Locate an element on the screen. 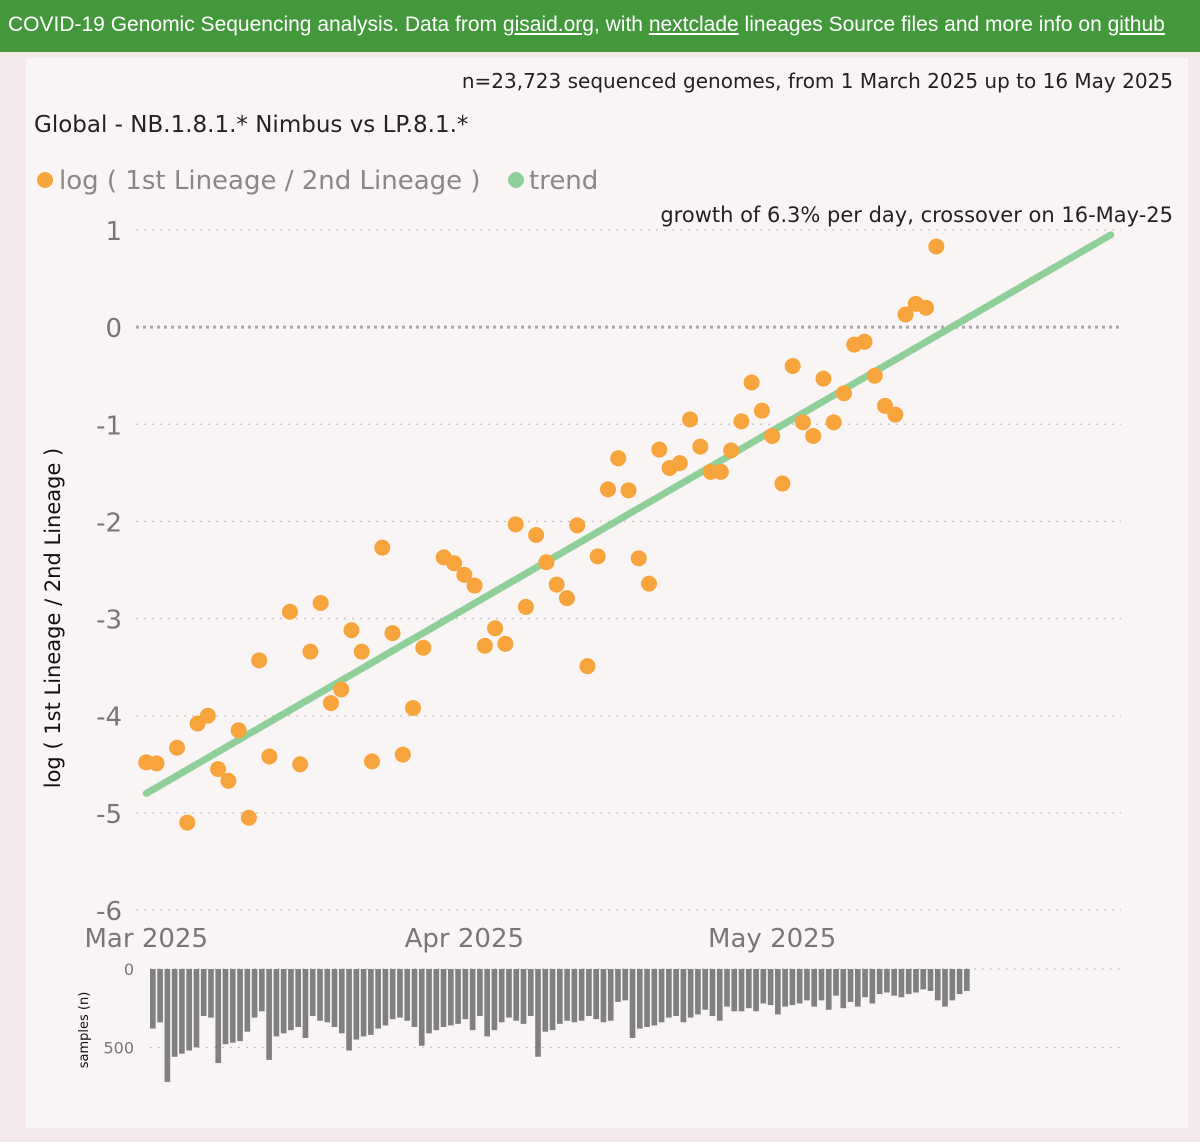  x-tick-label: Apr 2025 is located at coordinates (464, 939).